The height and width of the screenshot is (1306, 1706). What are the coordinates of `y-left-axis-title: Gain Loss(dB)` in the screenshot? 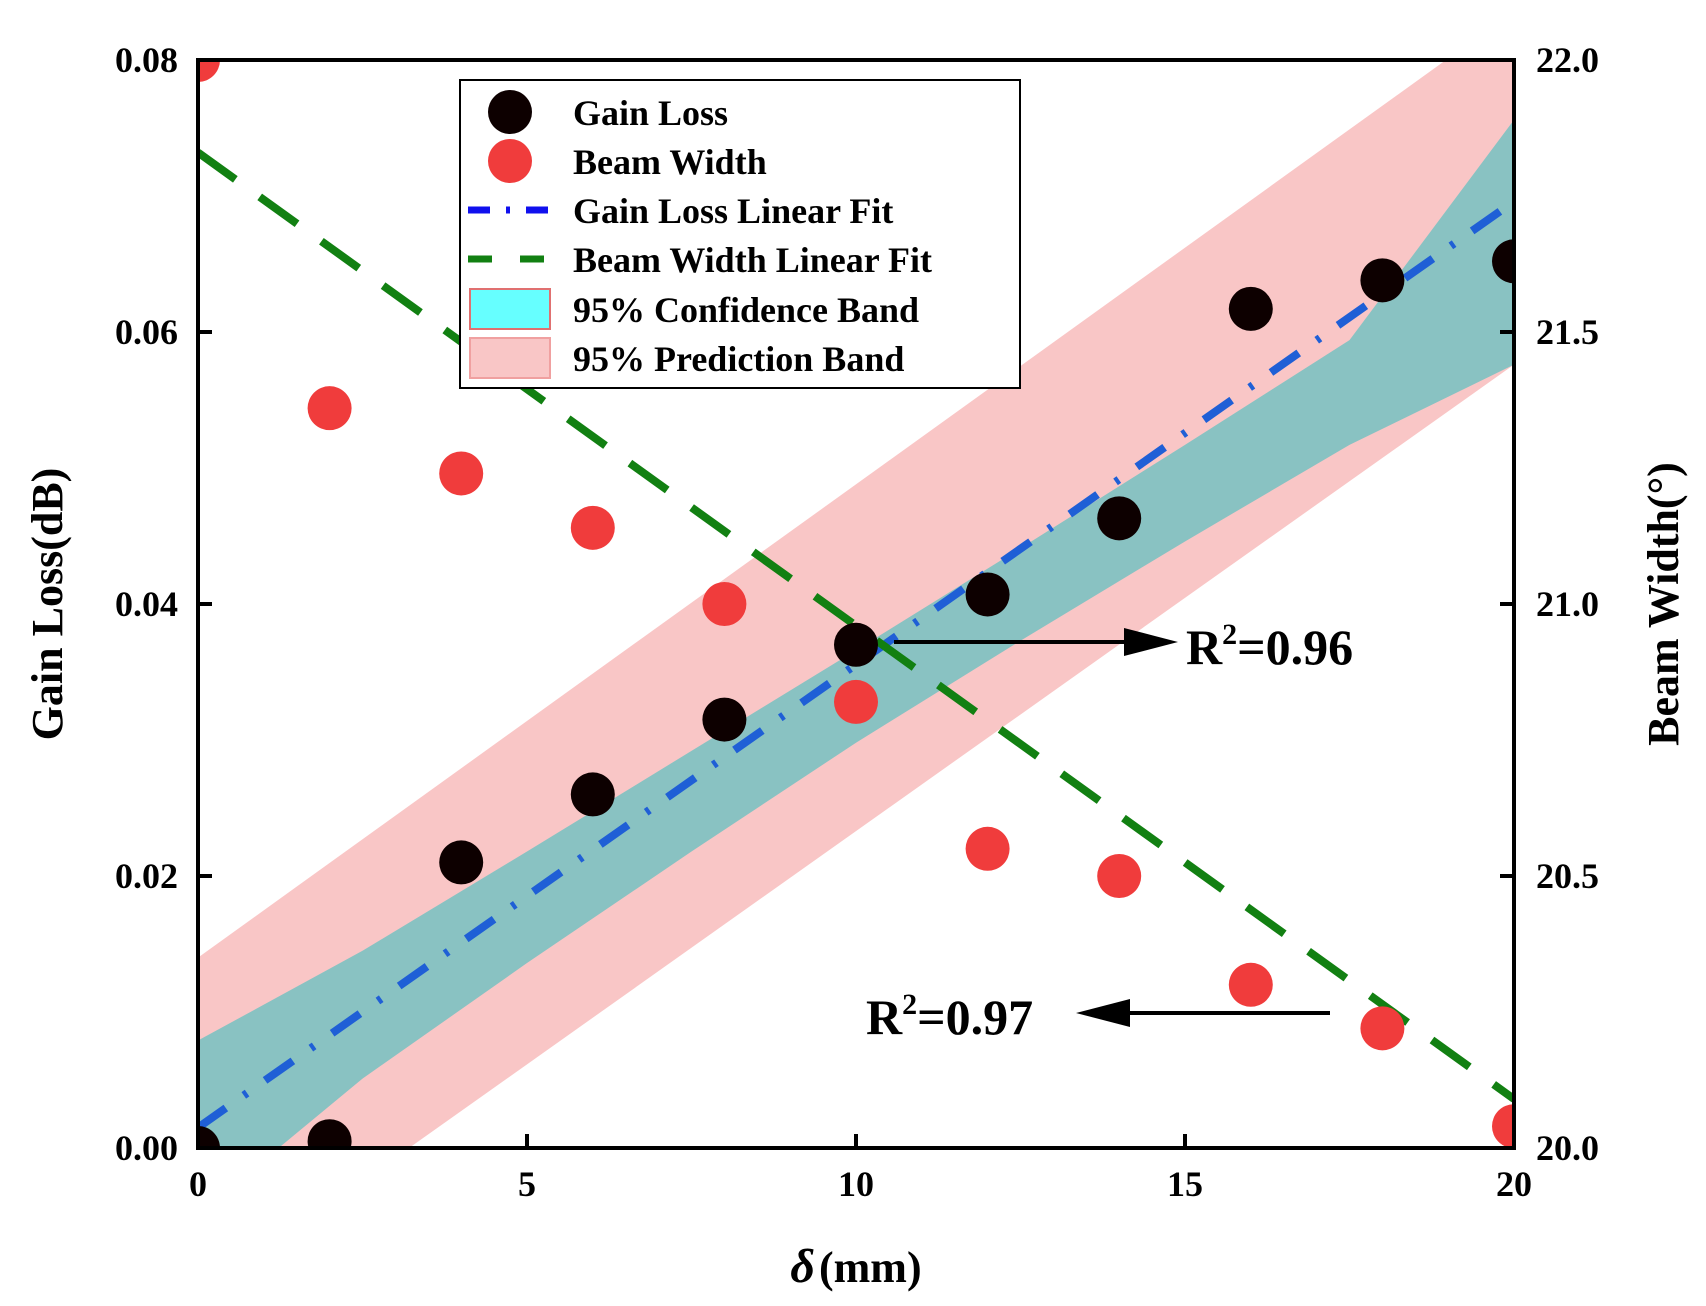 It's located at (47, 604).